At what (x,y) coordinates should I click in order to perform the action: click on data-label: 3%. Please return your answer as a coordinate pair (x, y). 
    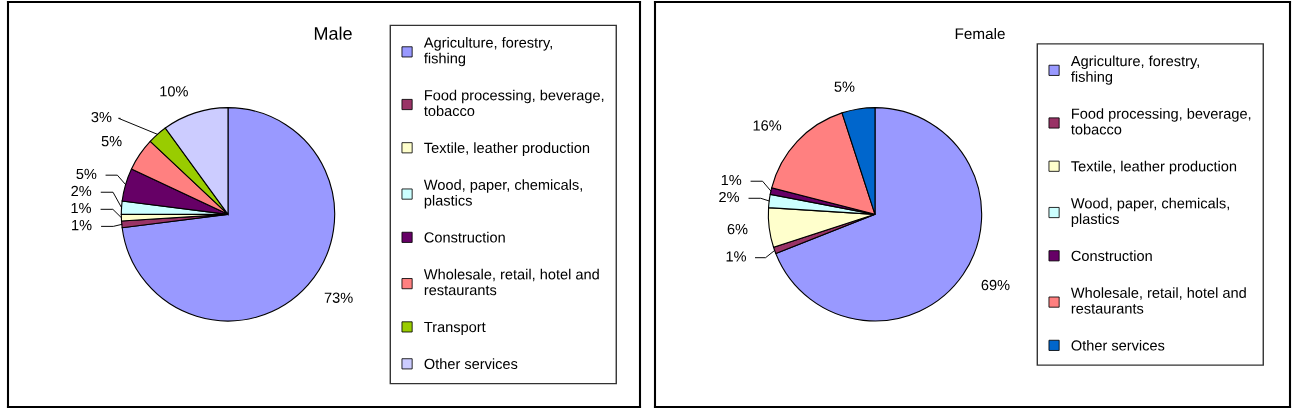
    Looking at the image, I should click on (101, 117).